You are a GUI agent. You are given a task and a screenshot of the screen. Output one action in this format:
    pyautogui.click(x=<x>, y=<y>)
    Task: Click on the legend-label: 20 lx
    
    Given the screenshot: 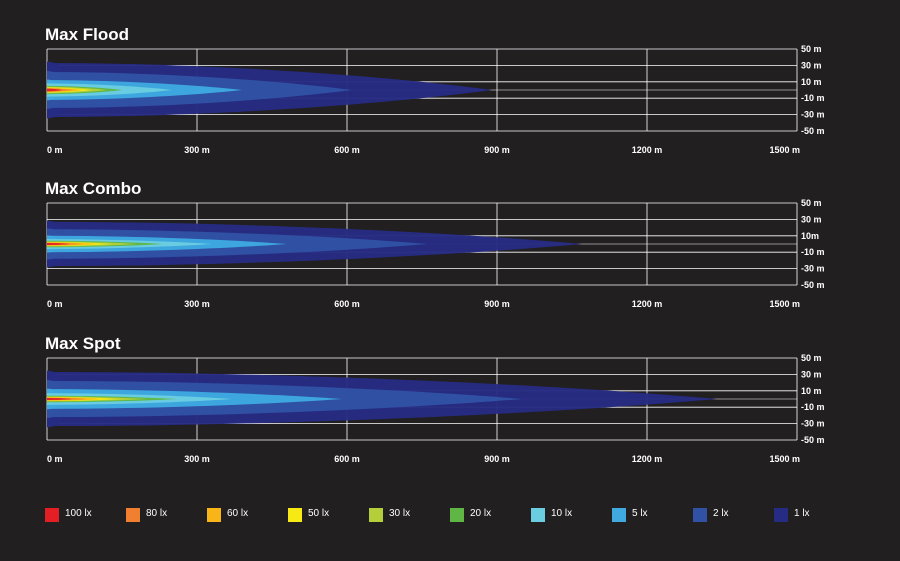 What is the action you would take?
    pyautogui.click(x=481, y=513)
    